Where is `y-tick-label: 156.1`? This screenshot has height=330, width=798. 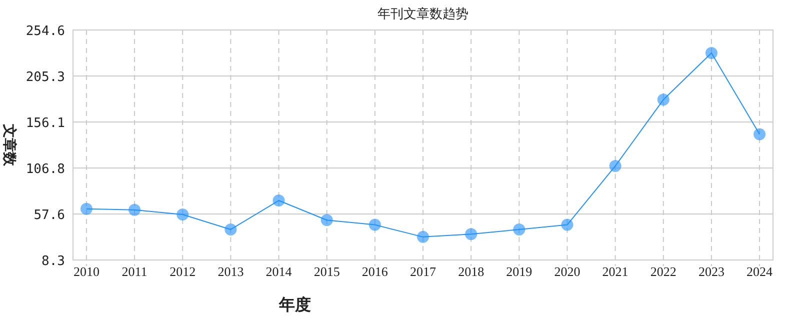
y-tick-label: 156.1 is located at coordinates (45, 123).